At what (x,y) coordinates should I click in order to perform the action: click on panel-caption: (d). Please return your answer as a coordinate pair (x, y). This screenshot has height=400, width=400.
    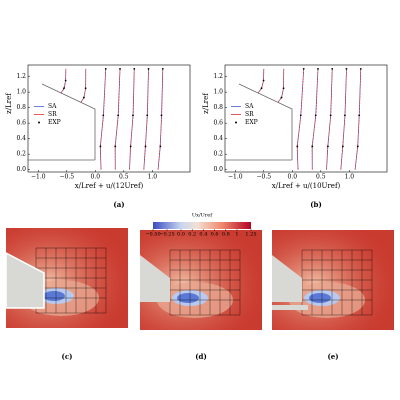
    Looking at the image, I should click on (201, 356).